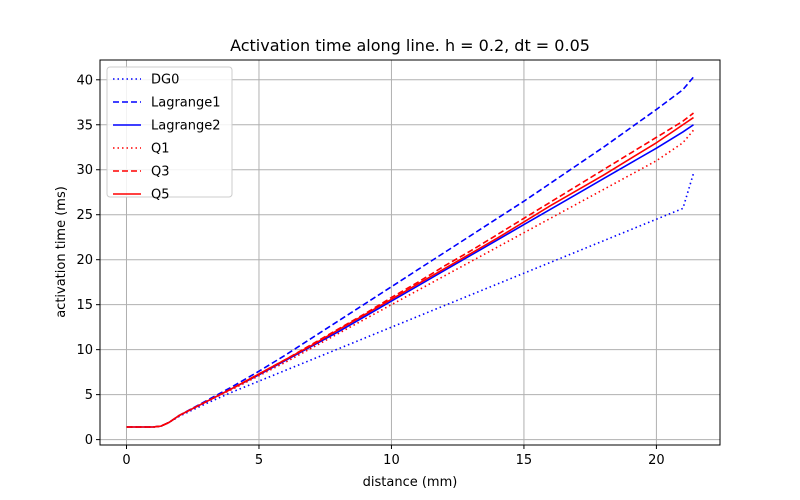 The width and height of the screenshot is (800, 500). I want to click on y-axis-label: activation time (ms), so click(61, 252).